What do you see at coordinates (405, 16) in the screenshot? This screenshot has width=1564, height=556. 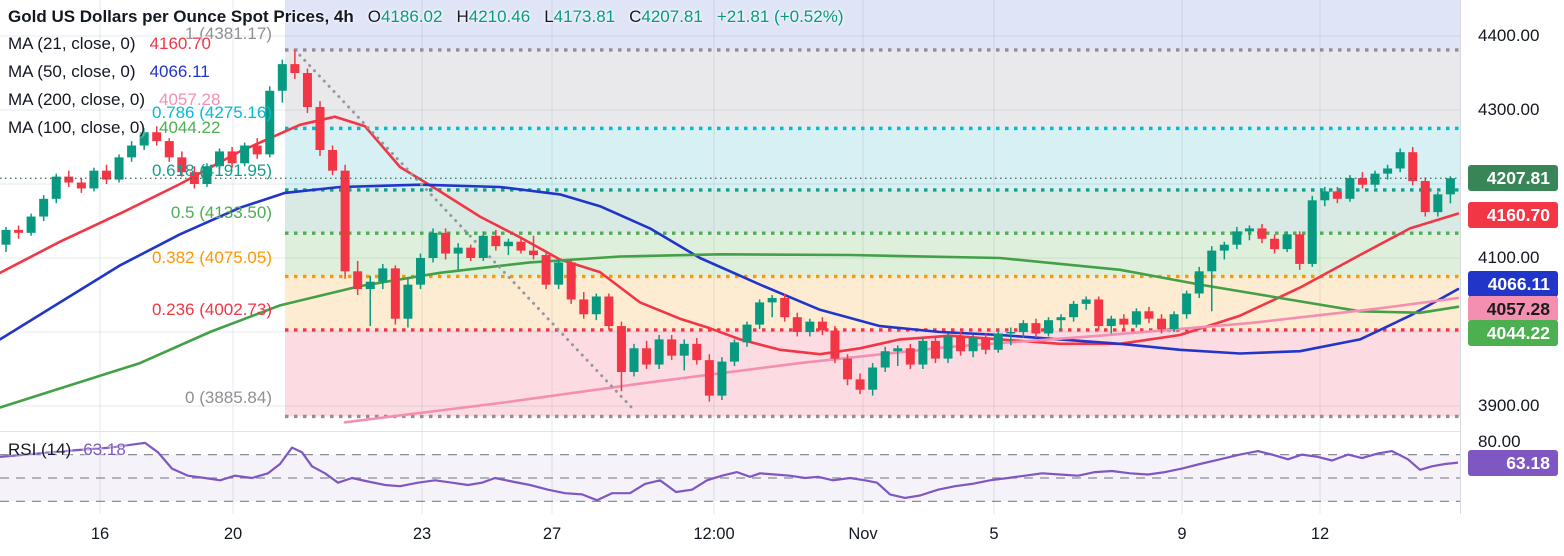 I see `ohlc-open: O4186.02` at bounding box center [405, 16].